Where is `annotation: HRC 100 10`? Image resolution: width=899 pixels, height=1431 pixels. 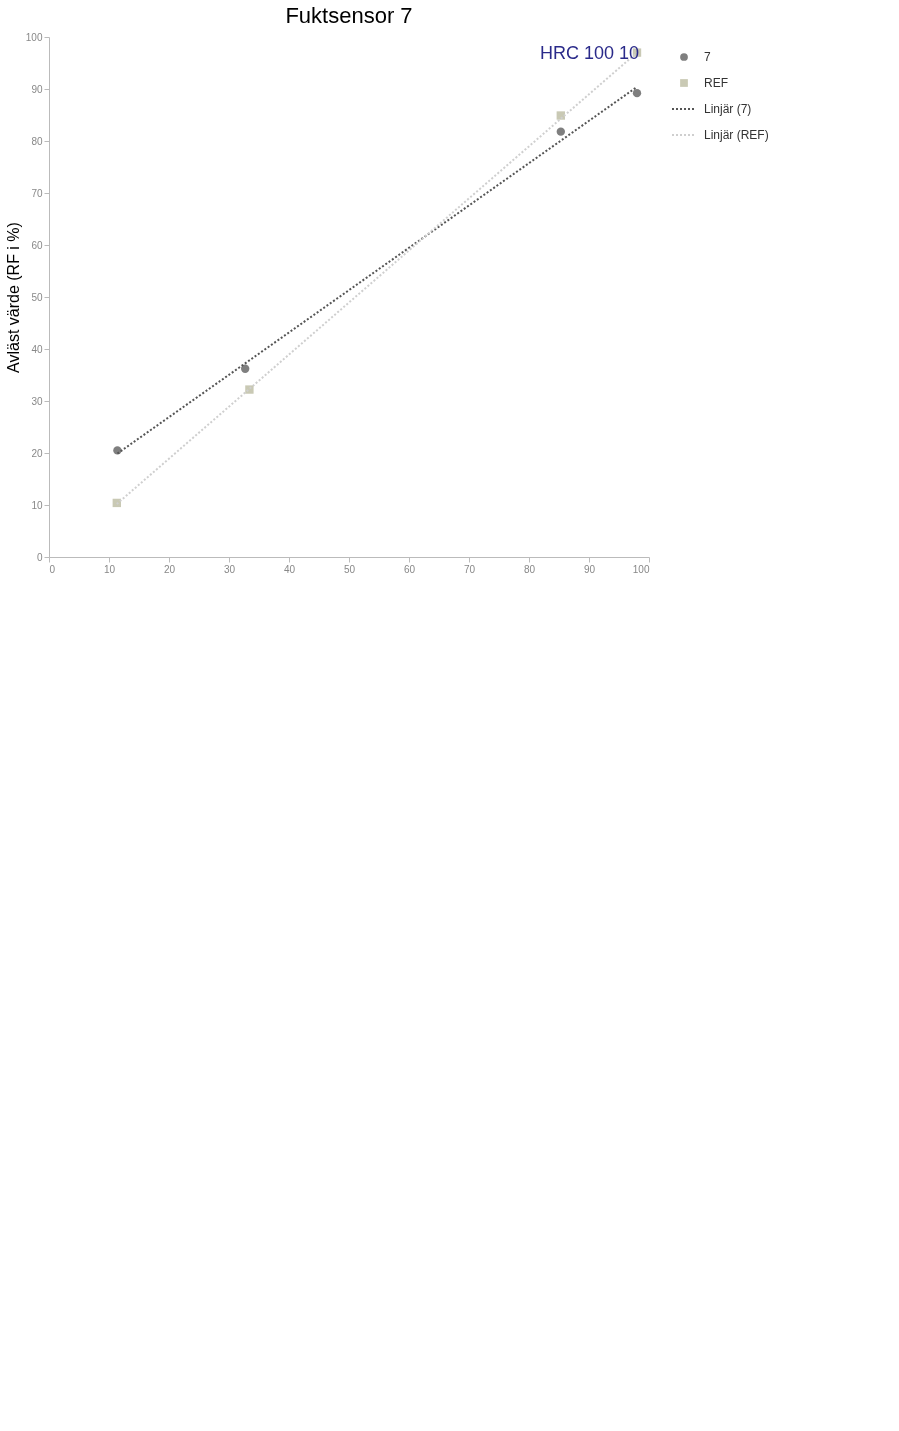
annotation: HRC 100 10 is located at coordinates (589, 53).